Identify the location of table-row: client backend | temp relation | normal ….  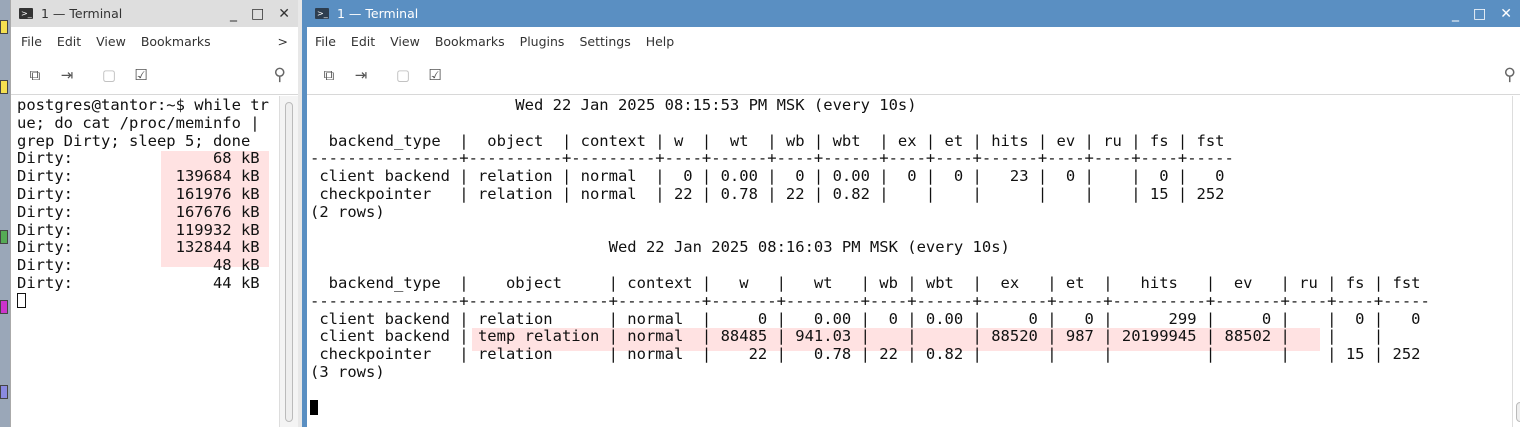
(865, 336).